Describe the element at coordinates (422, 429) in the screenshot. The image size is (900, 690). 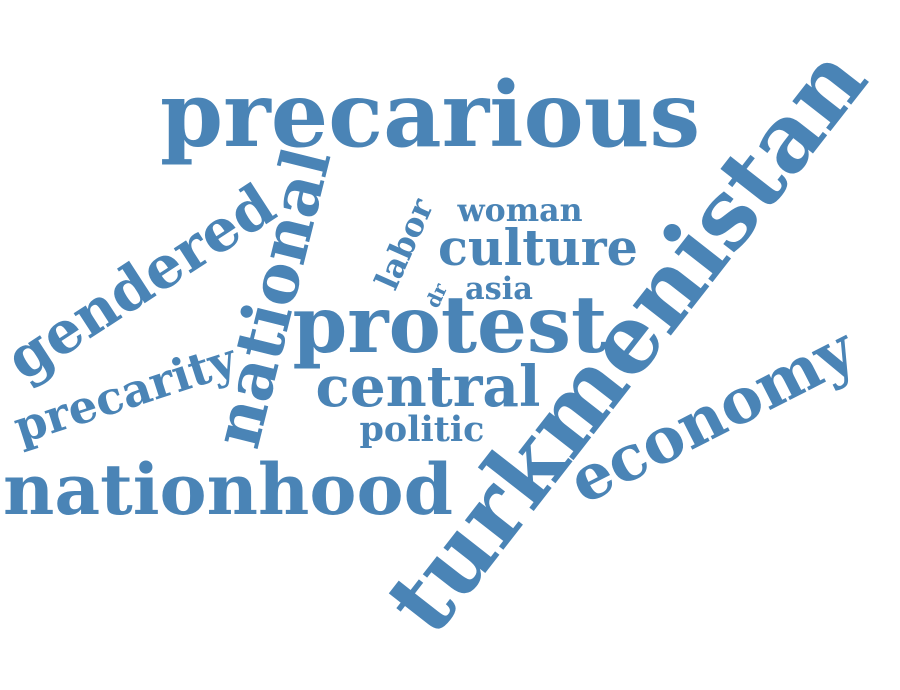
I see `word-politic: politic` at that location.